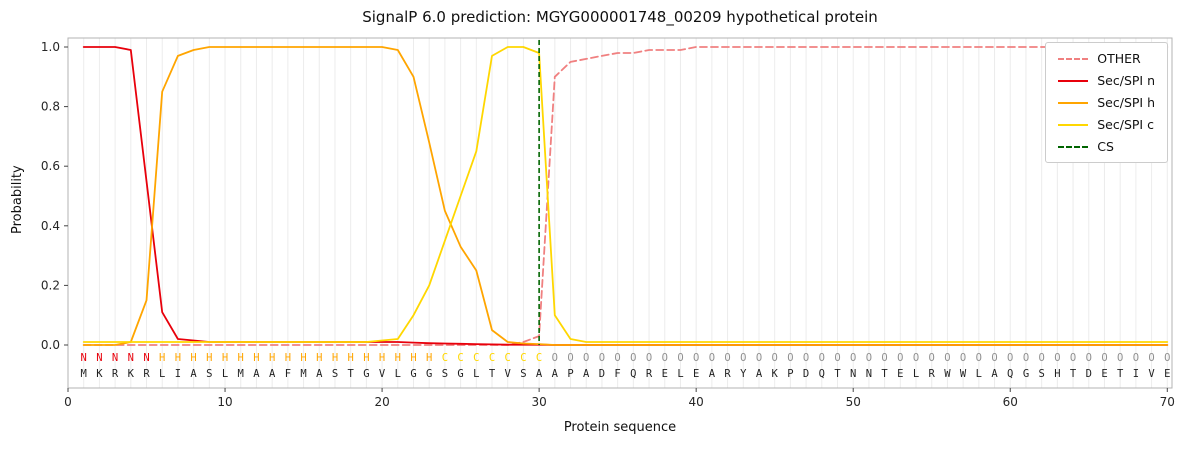 Image resolution: width=1200 pixels, height=450 pixels. I want to click on sequence-letter: V, so click(1151, 374).